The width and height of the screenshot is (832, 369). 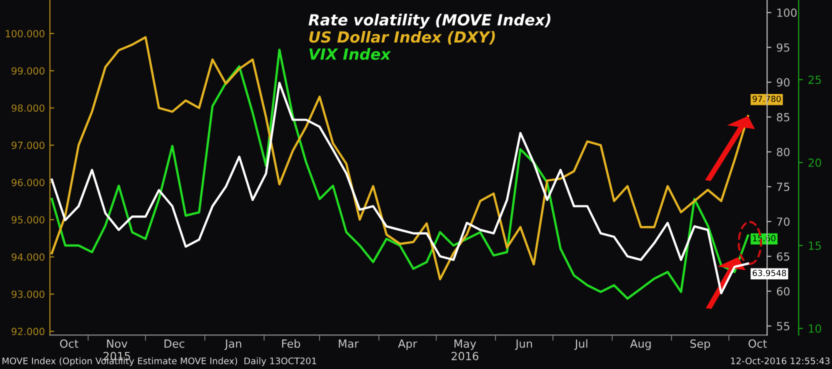 I want to click on text: US Dollar Index (DXY), so click(x=402, y=37).